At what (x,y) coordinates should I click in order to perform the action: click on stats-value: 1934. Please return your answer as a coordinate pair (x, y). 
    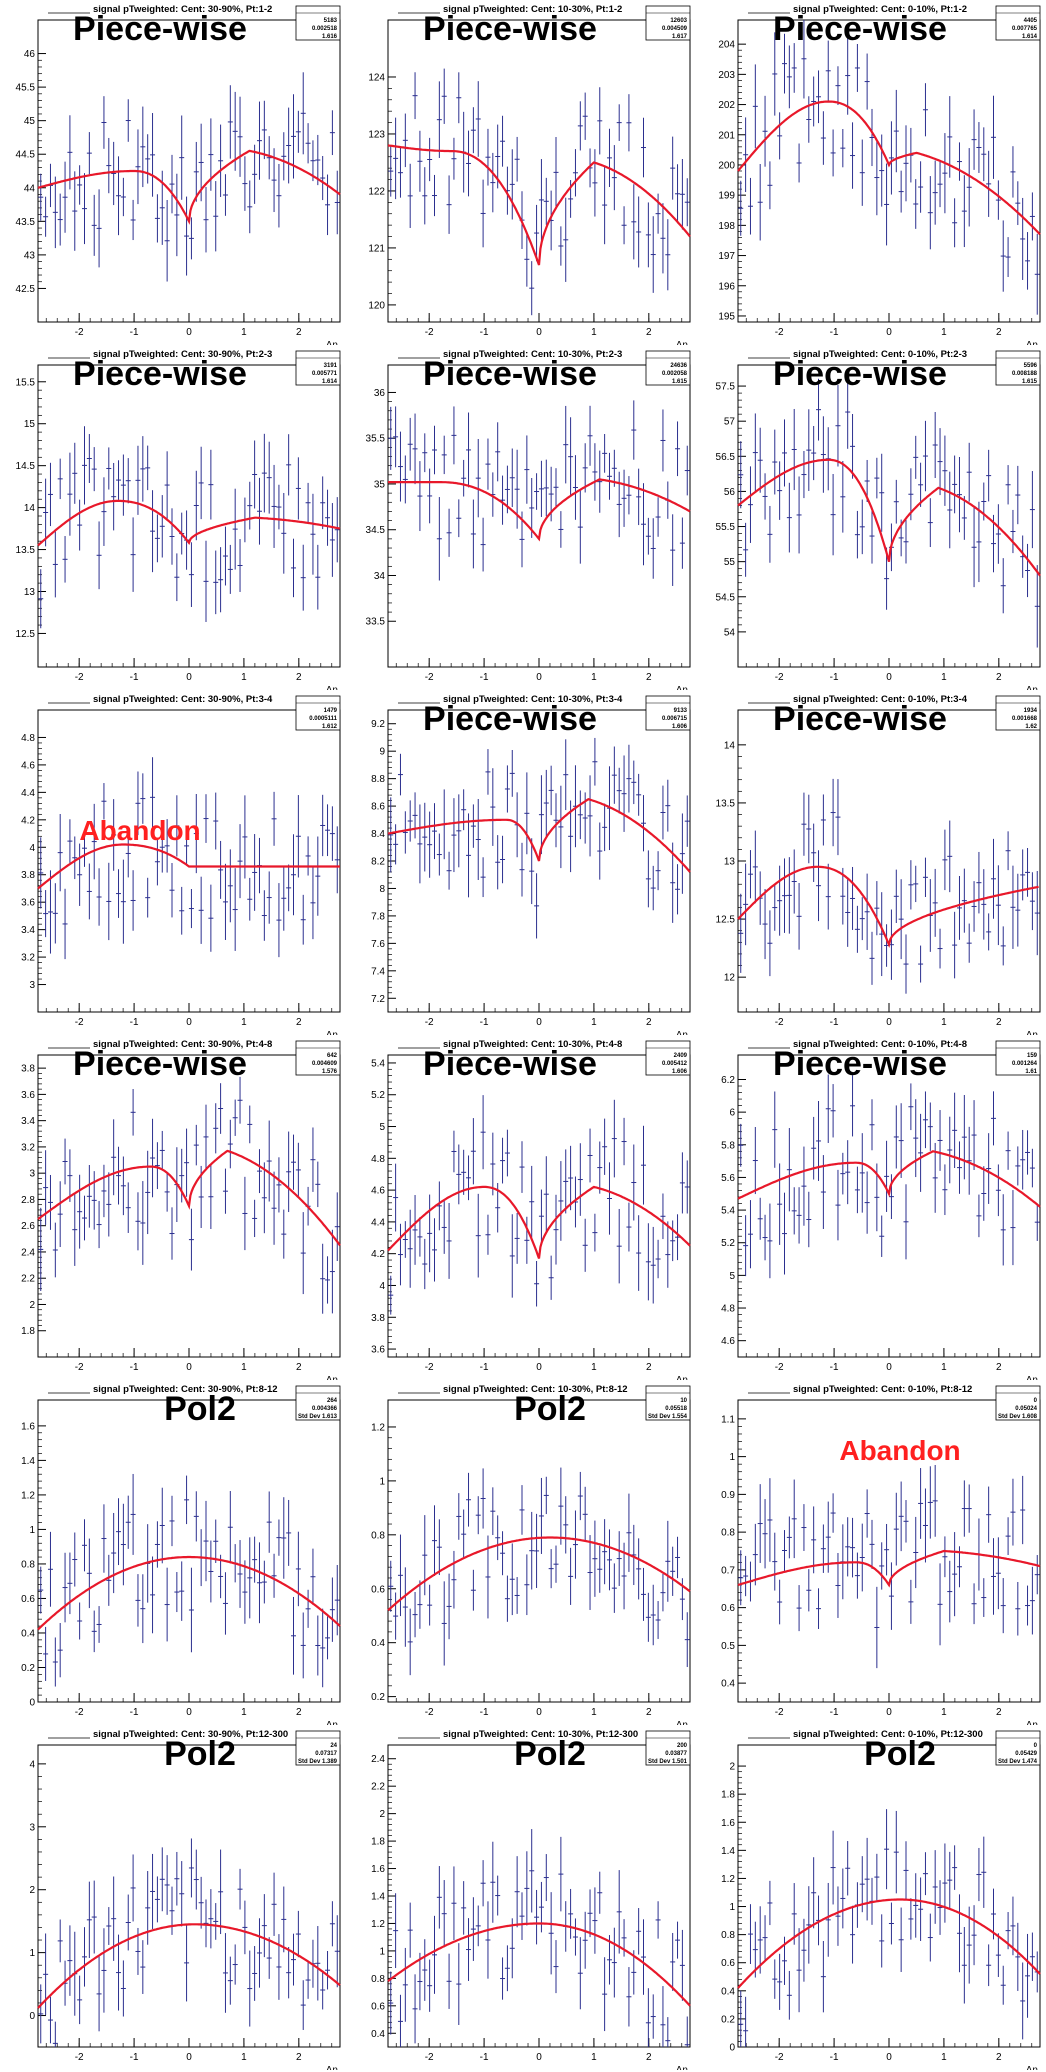
    Looking at the image, I should click on (1031, 711).